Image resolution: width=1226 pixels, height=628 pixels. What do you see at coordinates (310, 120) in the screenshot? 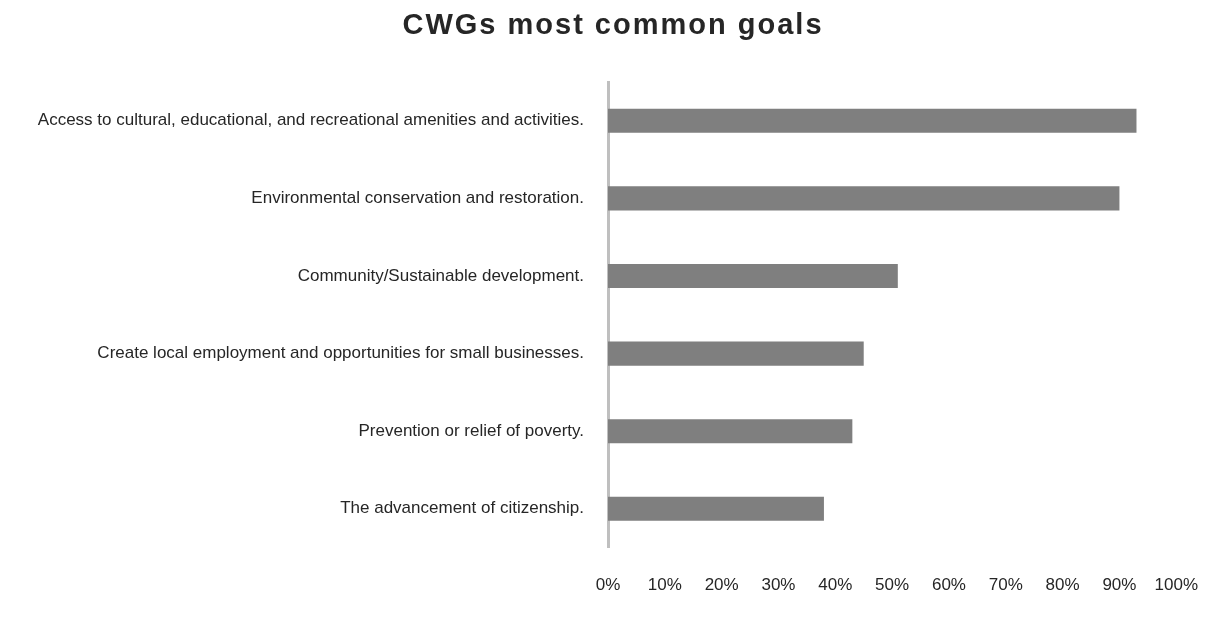
I see `y-tick-label: Access to cultural, educational, and recreational amenities and activities.` at bounding box center [310, 120].